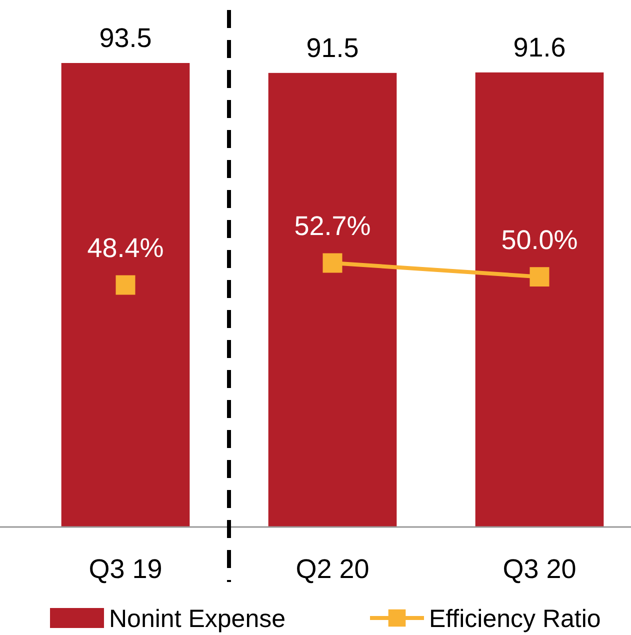  Describe the element at coordinates (332, 226) in the screenshot. I see `data-label: 52.7%` at that location.